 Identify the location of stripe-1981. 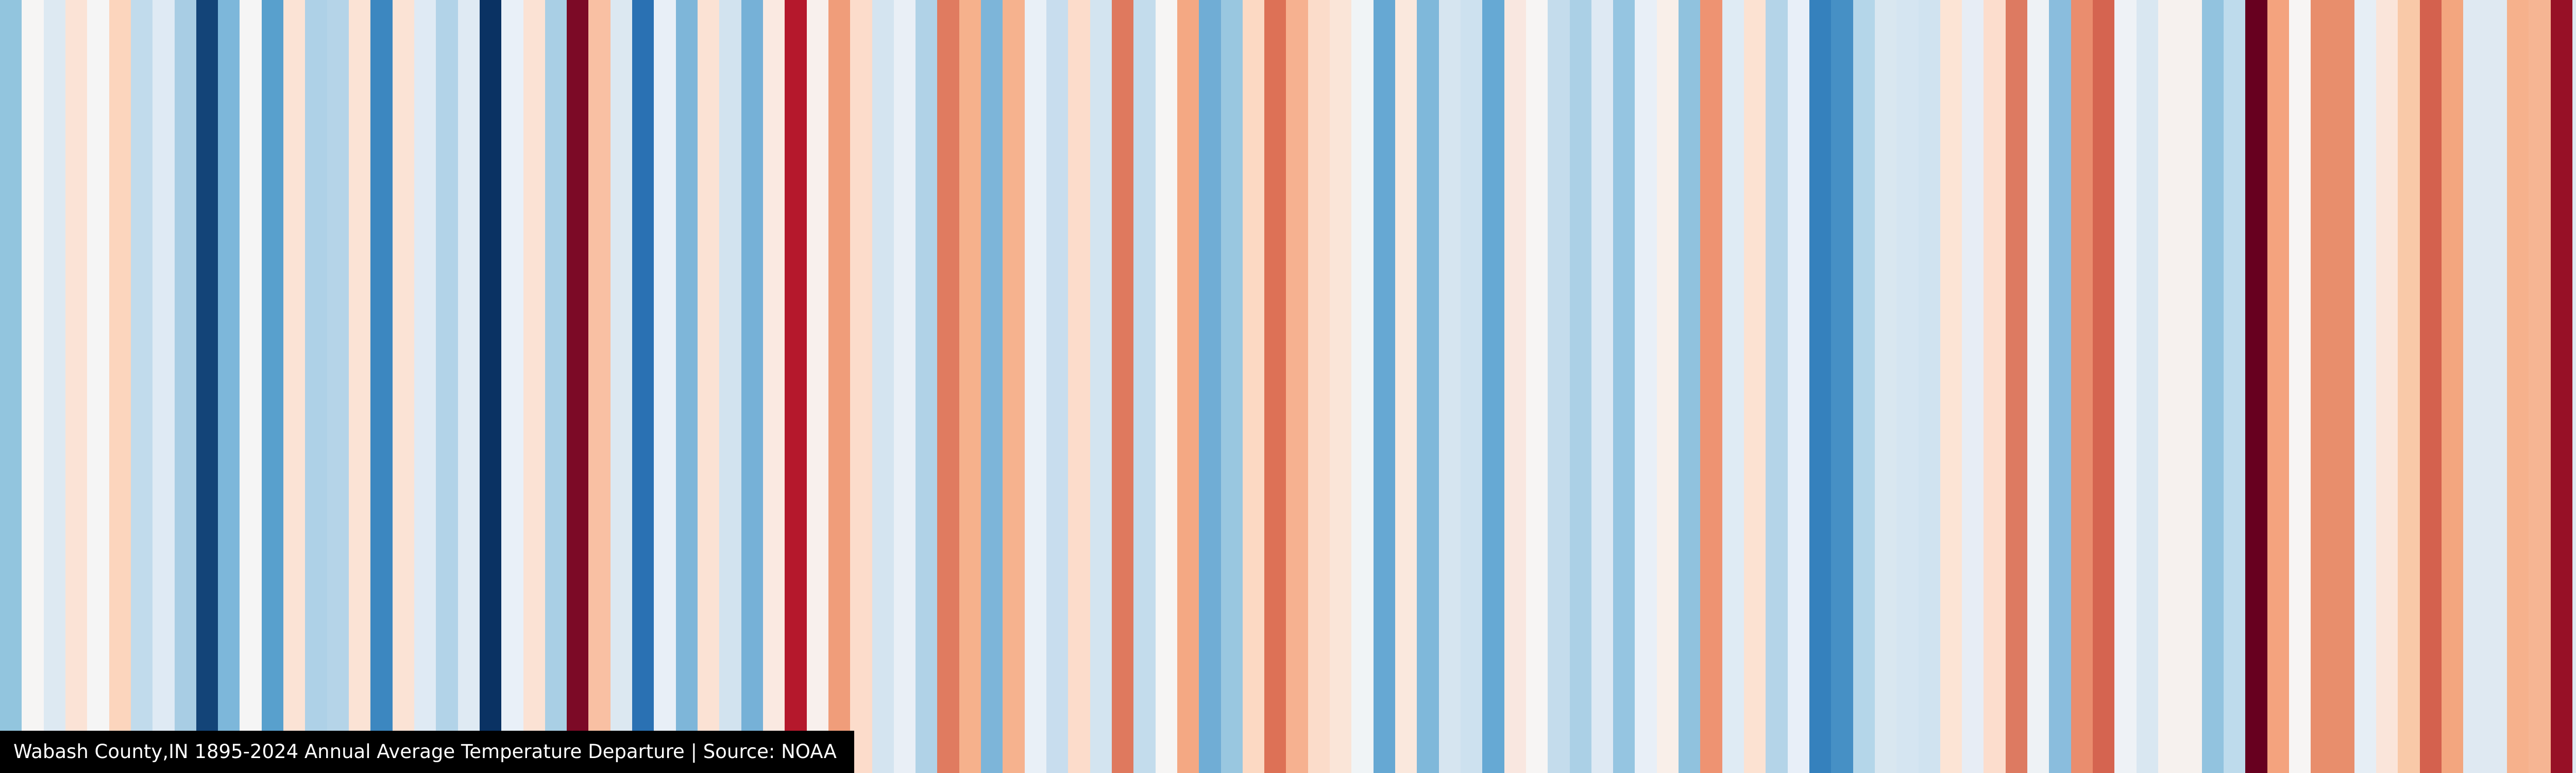
(1885, 386).